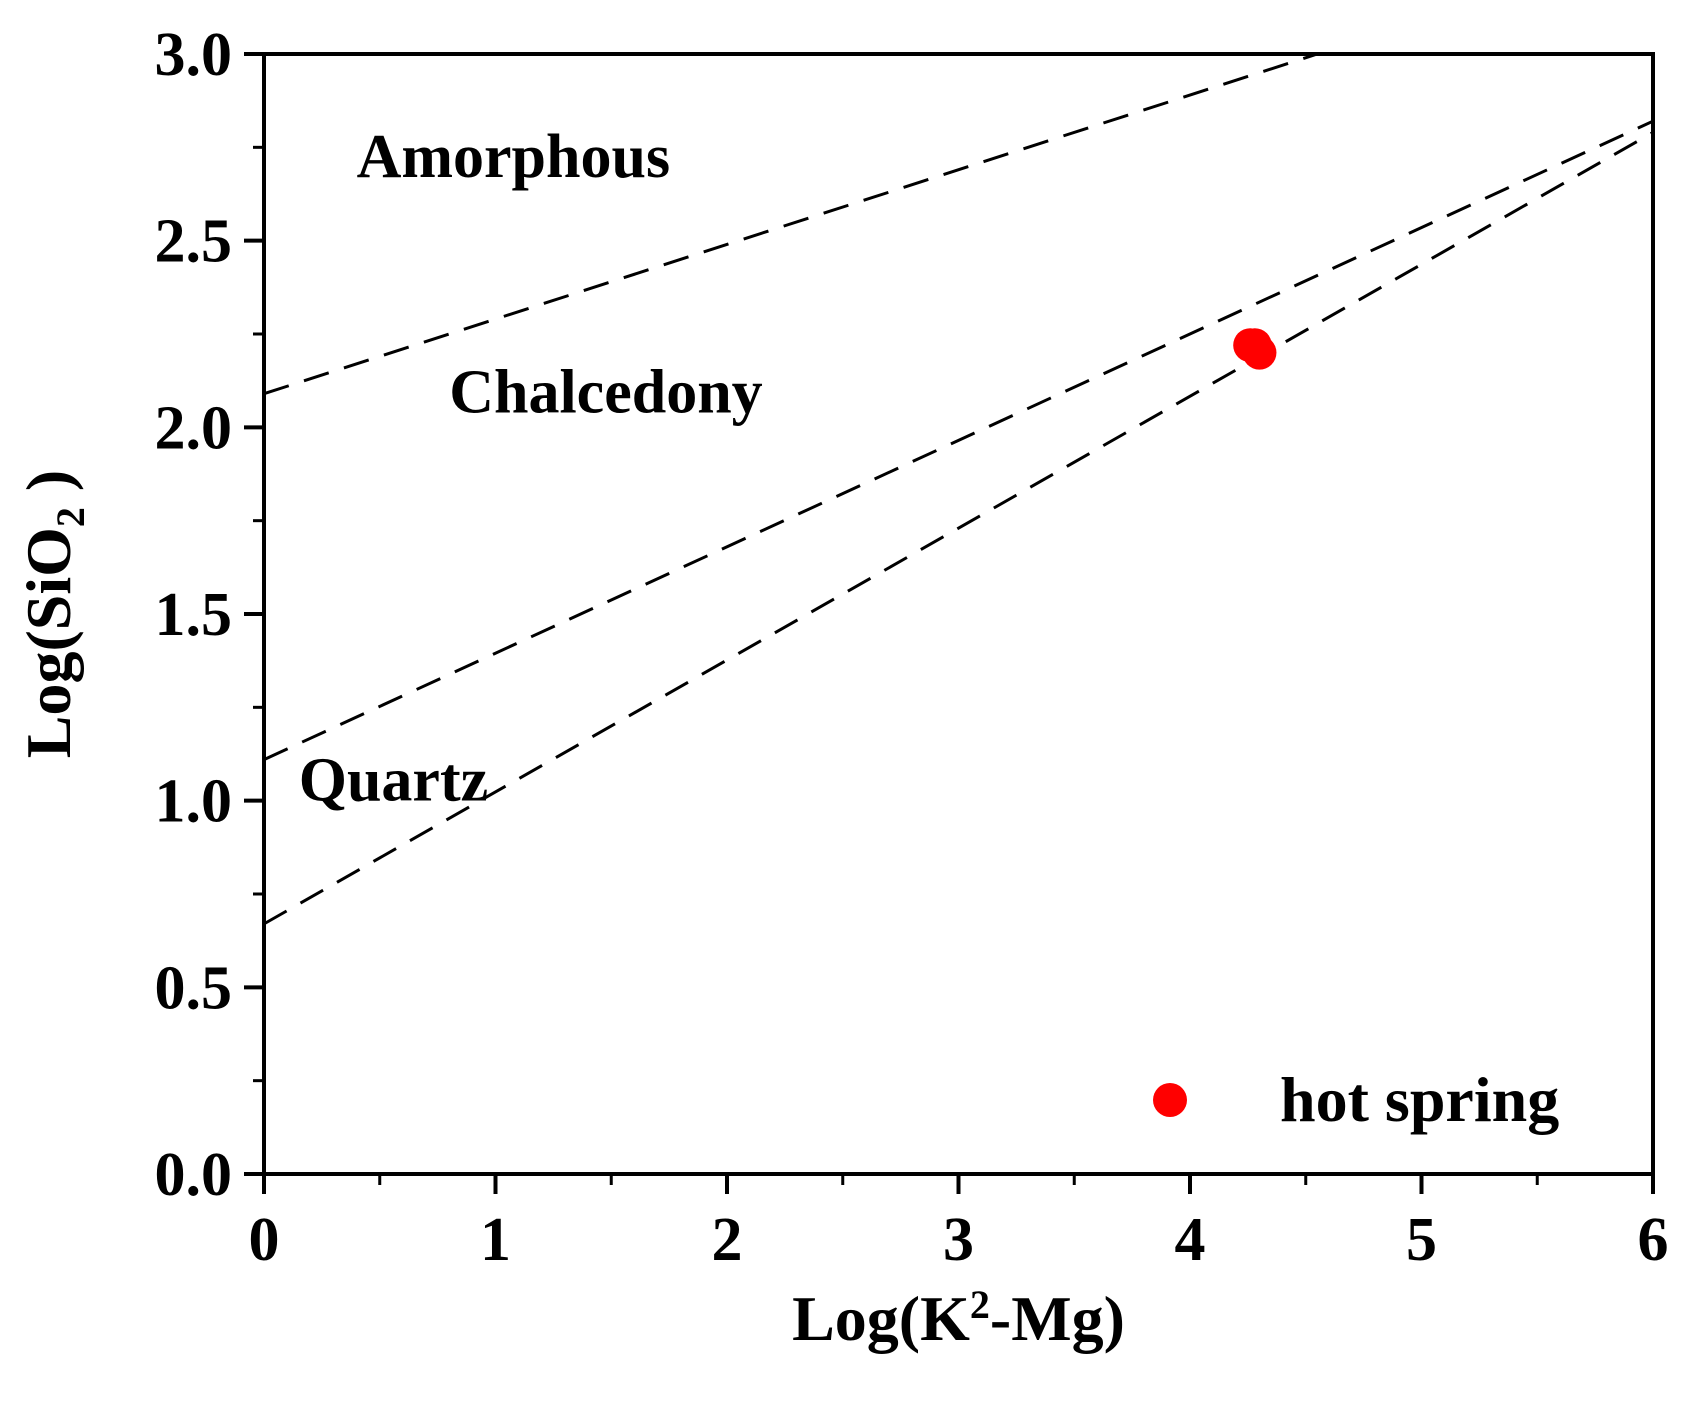 This screenshot has height=1405, width=1689. What do you see at coordinates (1421, 1240) in the screenshot?
I see `x-tick-label: 5` at bounding box center [1421, 1240].